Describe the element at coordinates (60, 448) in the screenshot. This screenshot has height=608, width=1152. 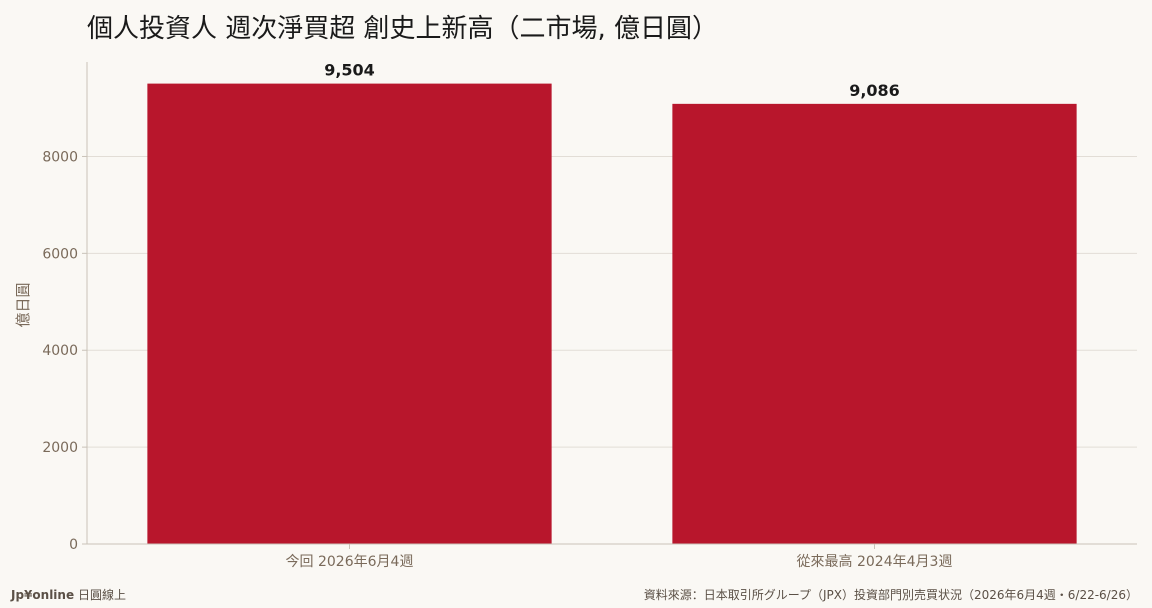
I see `y-tick-label: 2000` at that location.